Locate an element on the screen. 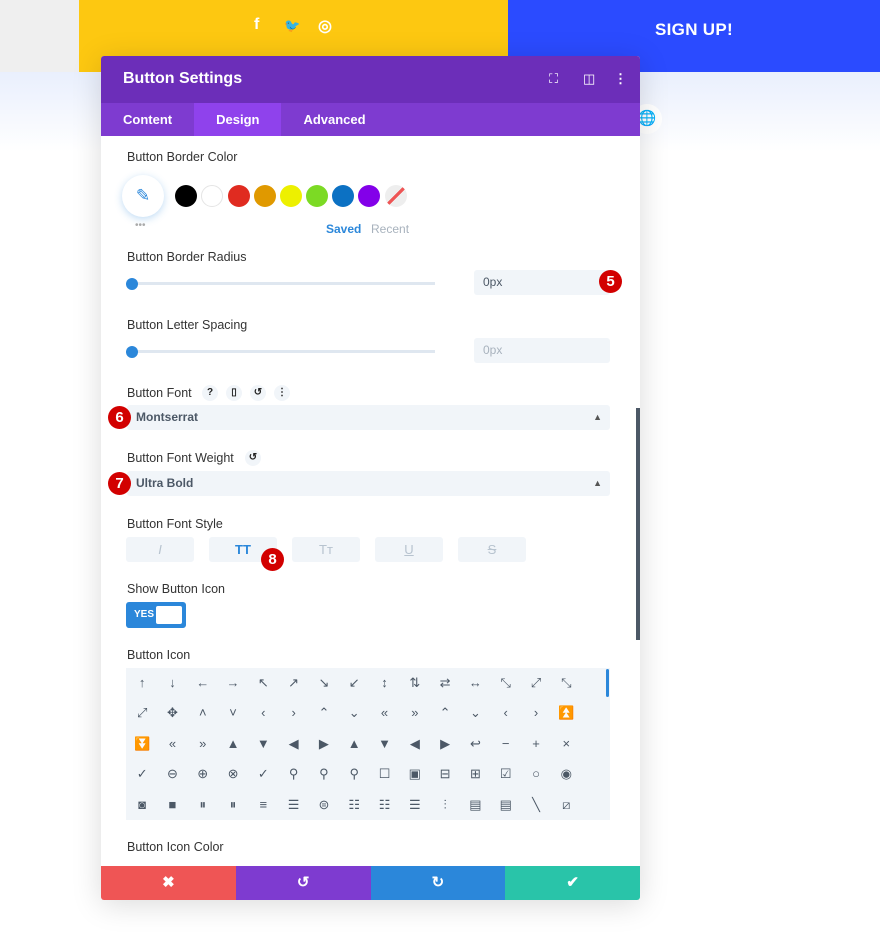 The width and height of the screenshot is (880, 936). icon-option: − is located at coordinates (505, 743).